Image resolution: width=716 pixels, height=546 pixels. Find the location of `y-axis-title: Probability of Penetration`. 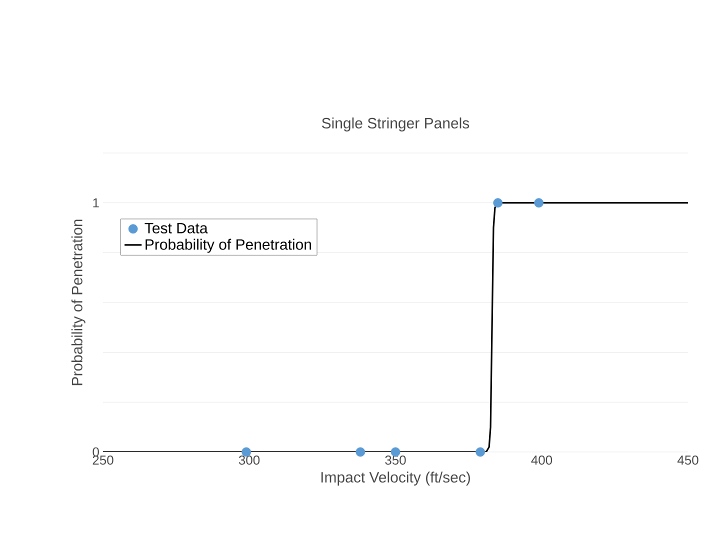

y-axis-title: Probability of Penetration is located at coordinates (78, 303).